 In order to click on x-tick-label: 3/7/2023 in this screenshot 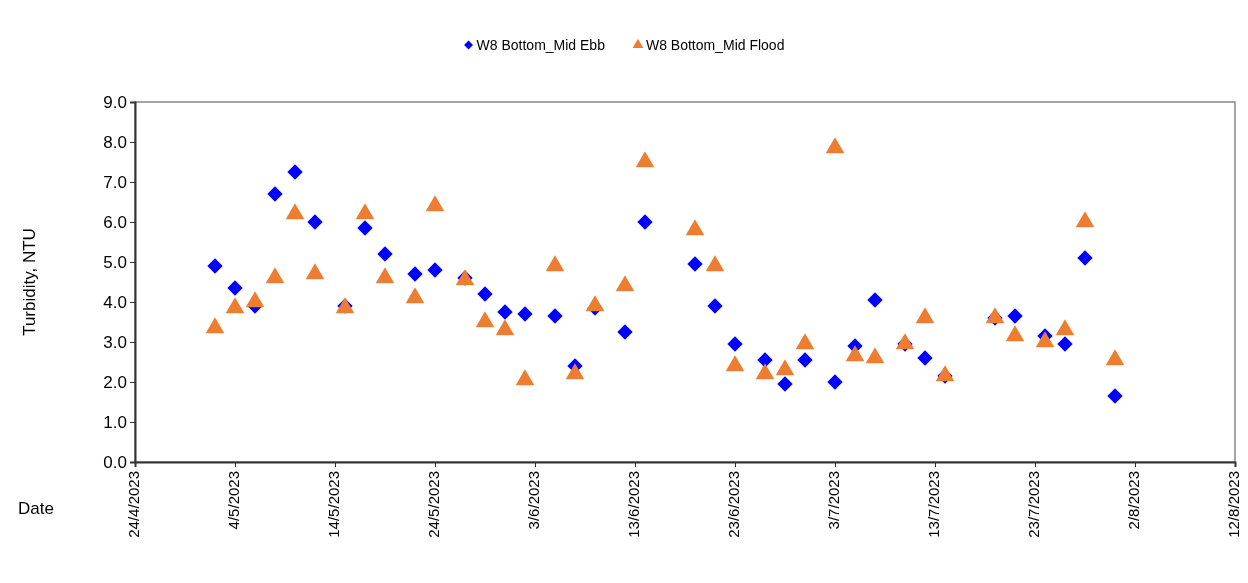, I will do `click(833, 500)`.